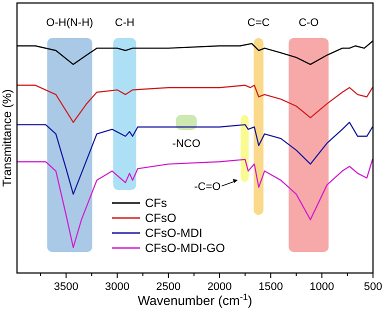 The image size is (383, 309). What do you see at coordinates (160, 218) in the screenshot?
I see `legend-label: CFsO` at bounding box center [160, 218].